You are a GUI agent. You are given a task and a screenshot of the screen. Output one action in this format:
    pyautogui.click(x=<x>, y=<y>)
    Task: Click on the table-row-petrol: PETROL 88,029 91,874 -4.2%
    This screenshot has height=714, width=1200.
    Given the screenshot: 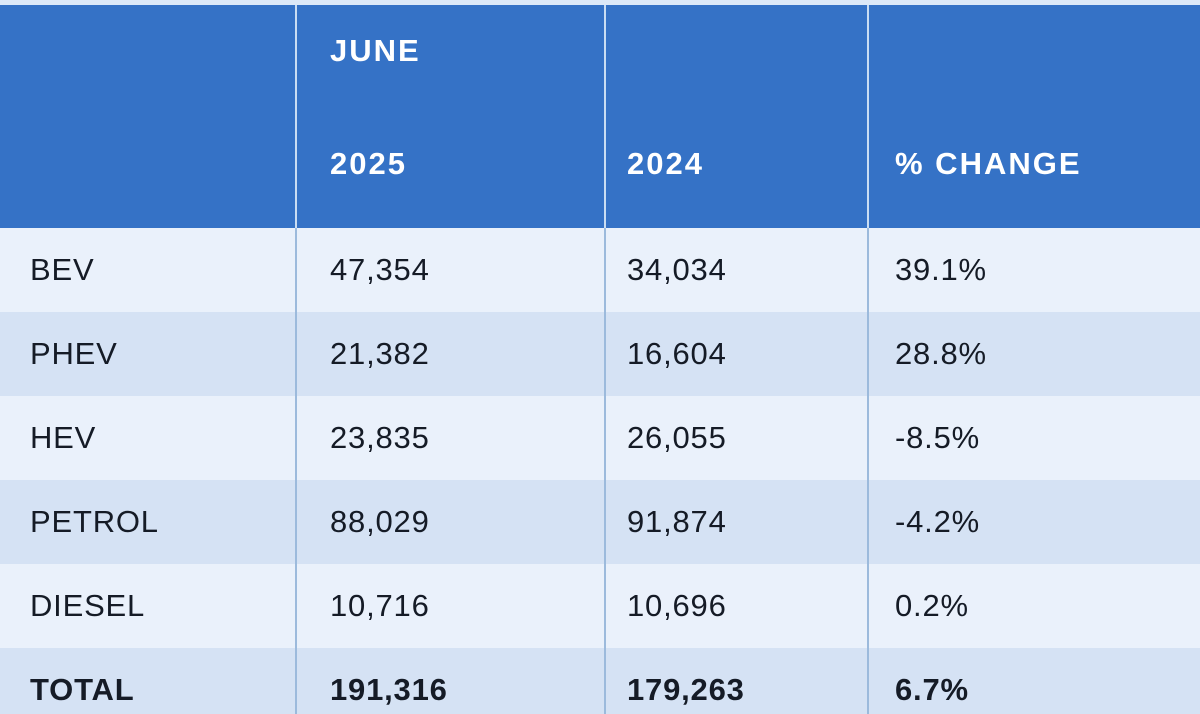 What is the action you would take?
    pyautogui.click(x=600, y=522)
    